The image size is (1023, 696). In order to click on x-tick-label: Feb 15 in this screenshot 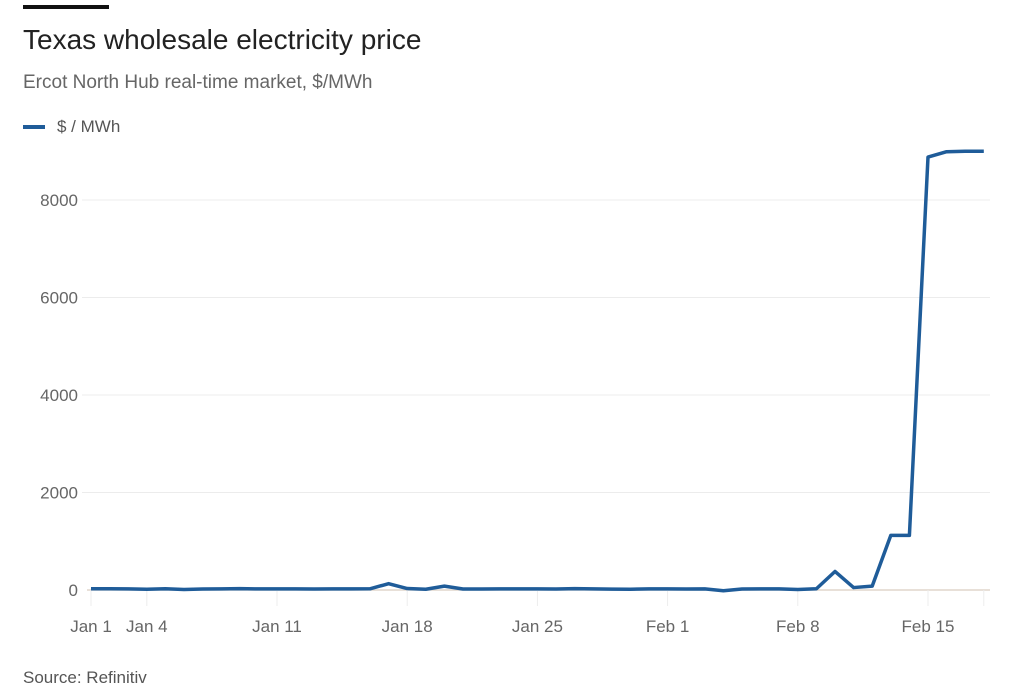, I will do `click(928, 626)`.